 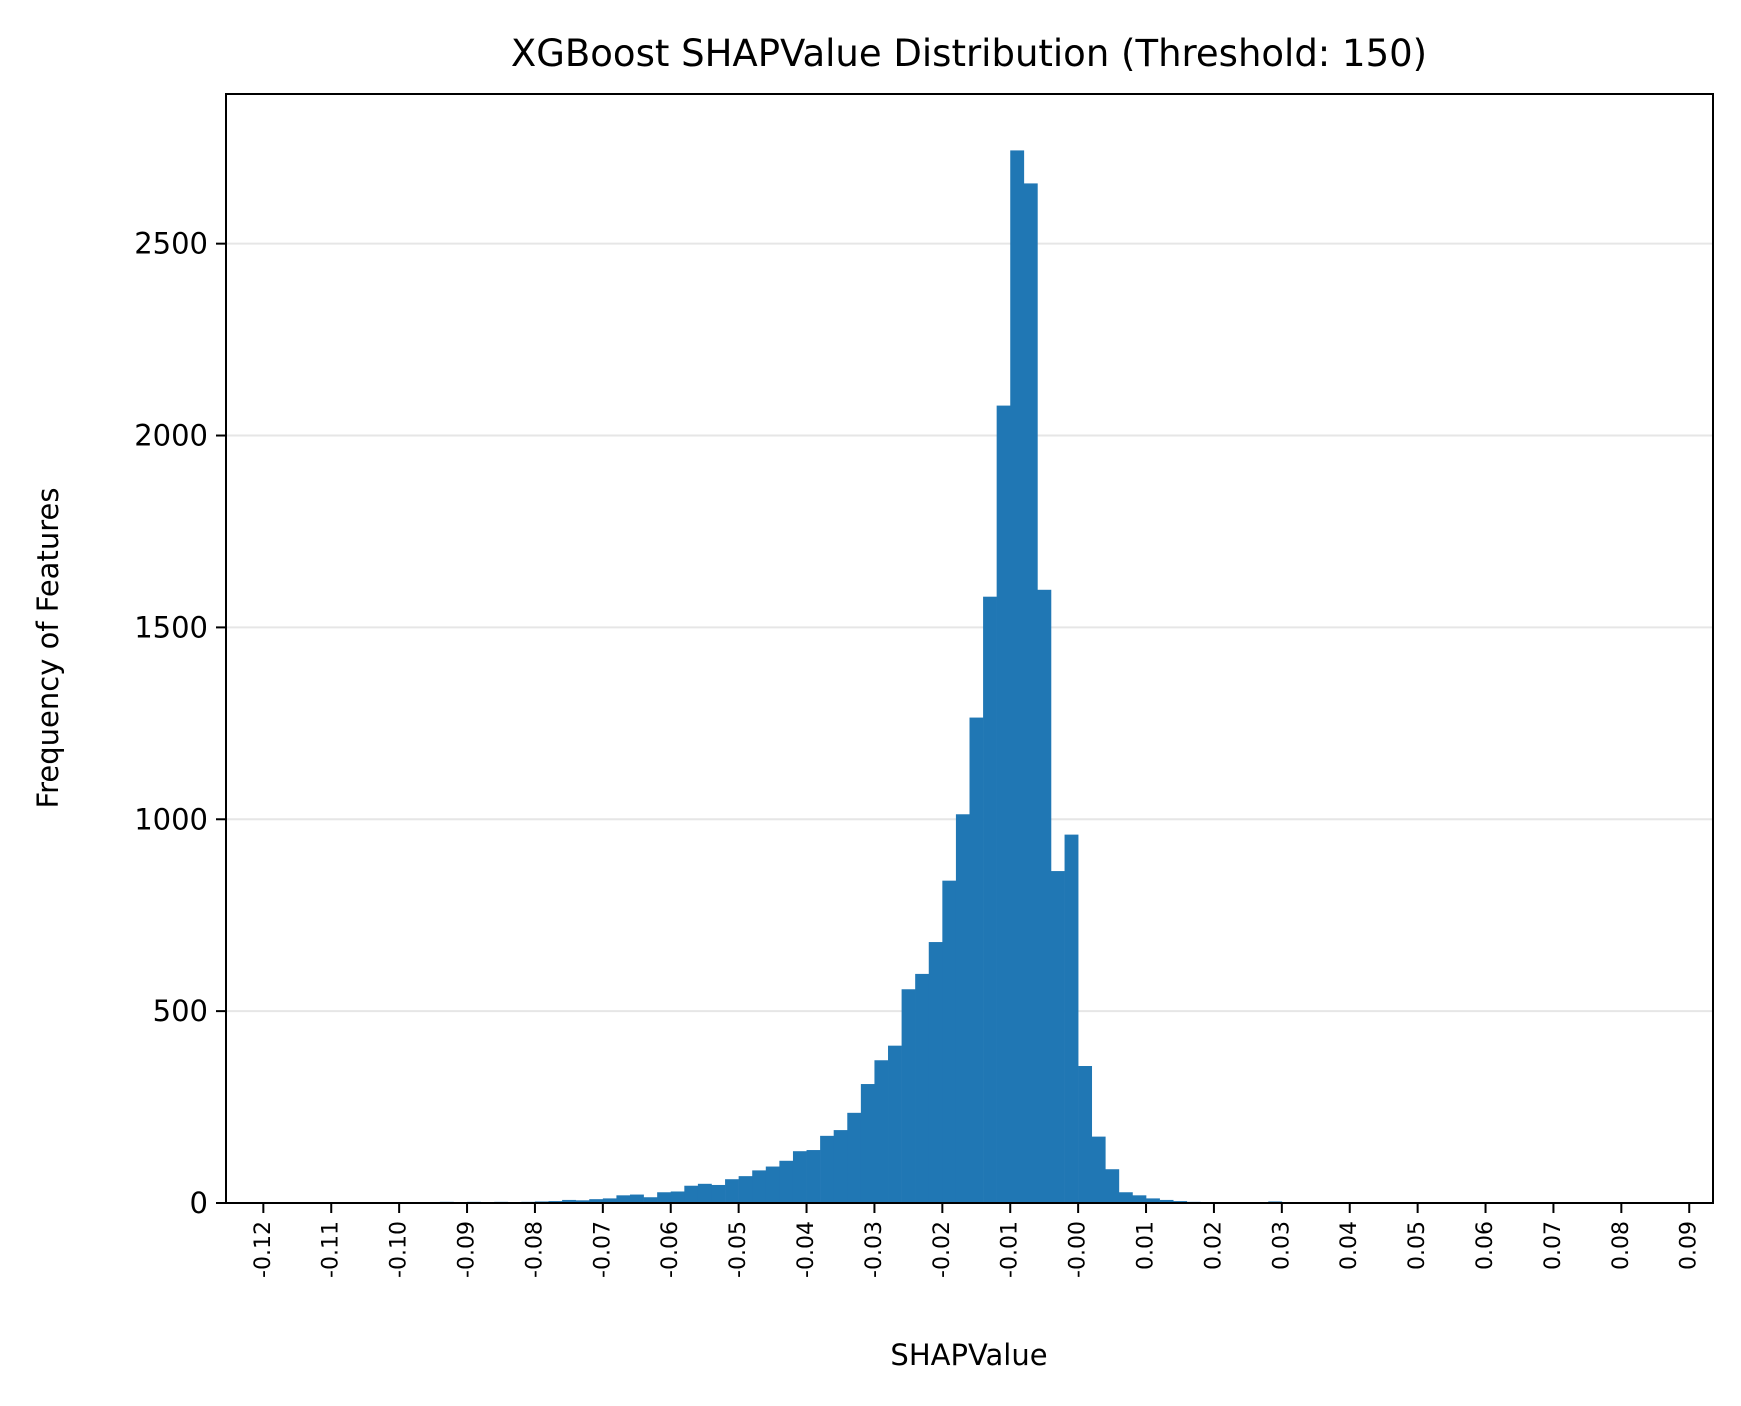 I want to click on x-tick-label: 0.07, so click(x=1553, y=1245).